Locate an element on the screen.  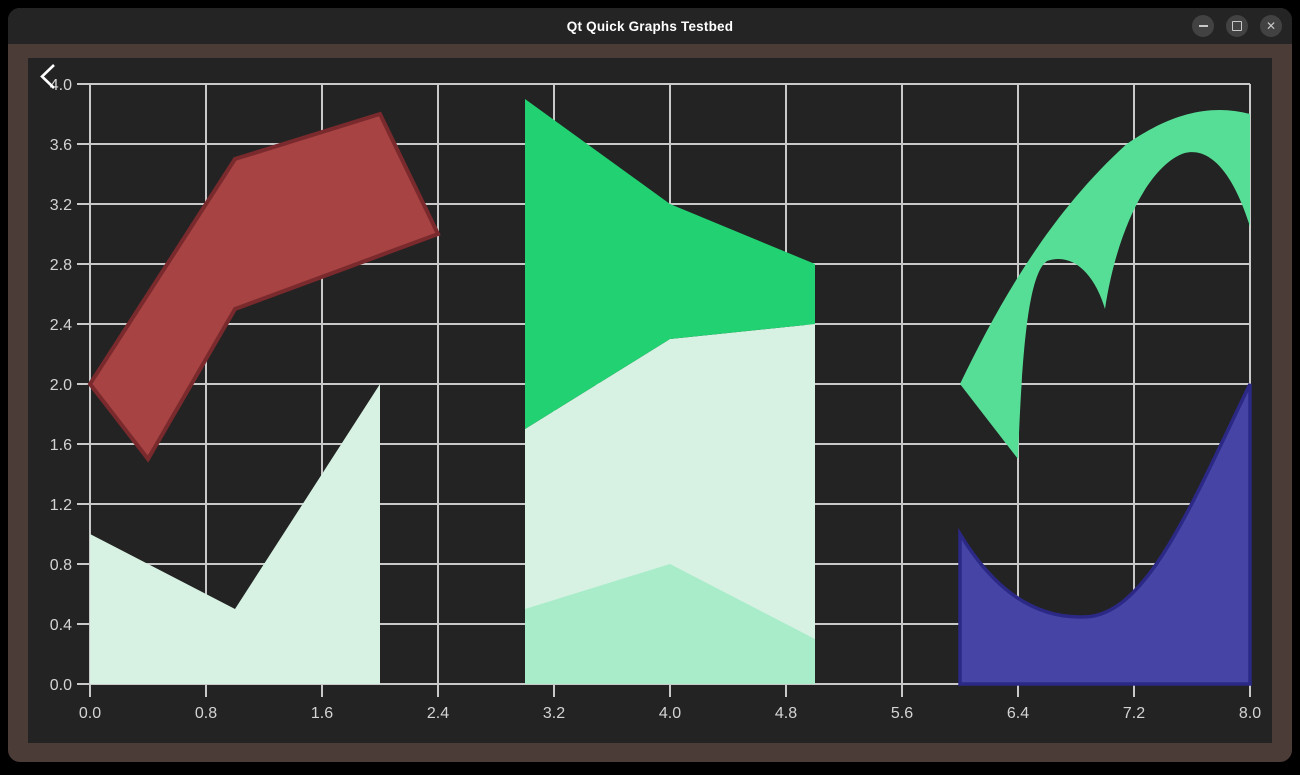
maximize-button is located at coordinates (1237, 26).